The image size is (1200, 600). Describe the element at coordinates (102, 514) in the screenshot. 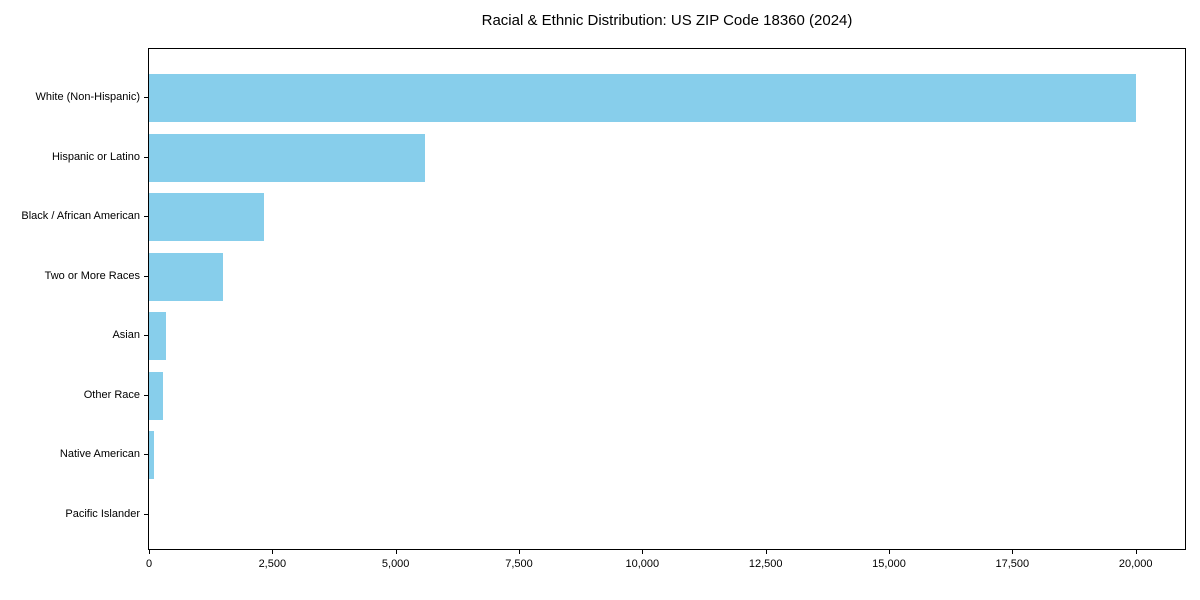

I see `y-tick-label: Pacific Islander` at that location.